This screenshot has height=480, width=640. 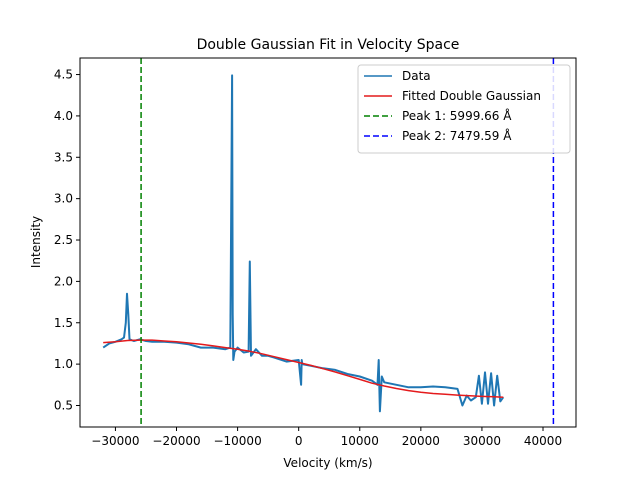 What do you see at coordinates (63, 75) in the screenshot?
I see `y-tick-label: 4.5` at bounding box center [63, 75].